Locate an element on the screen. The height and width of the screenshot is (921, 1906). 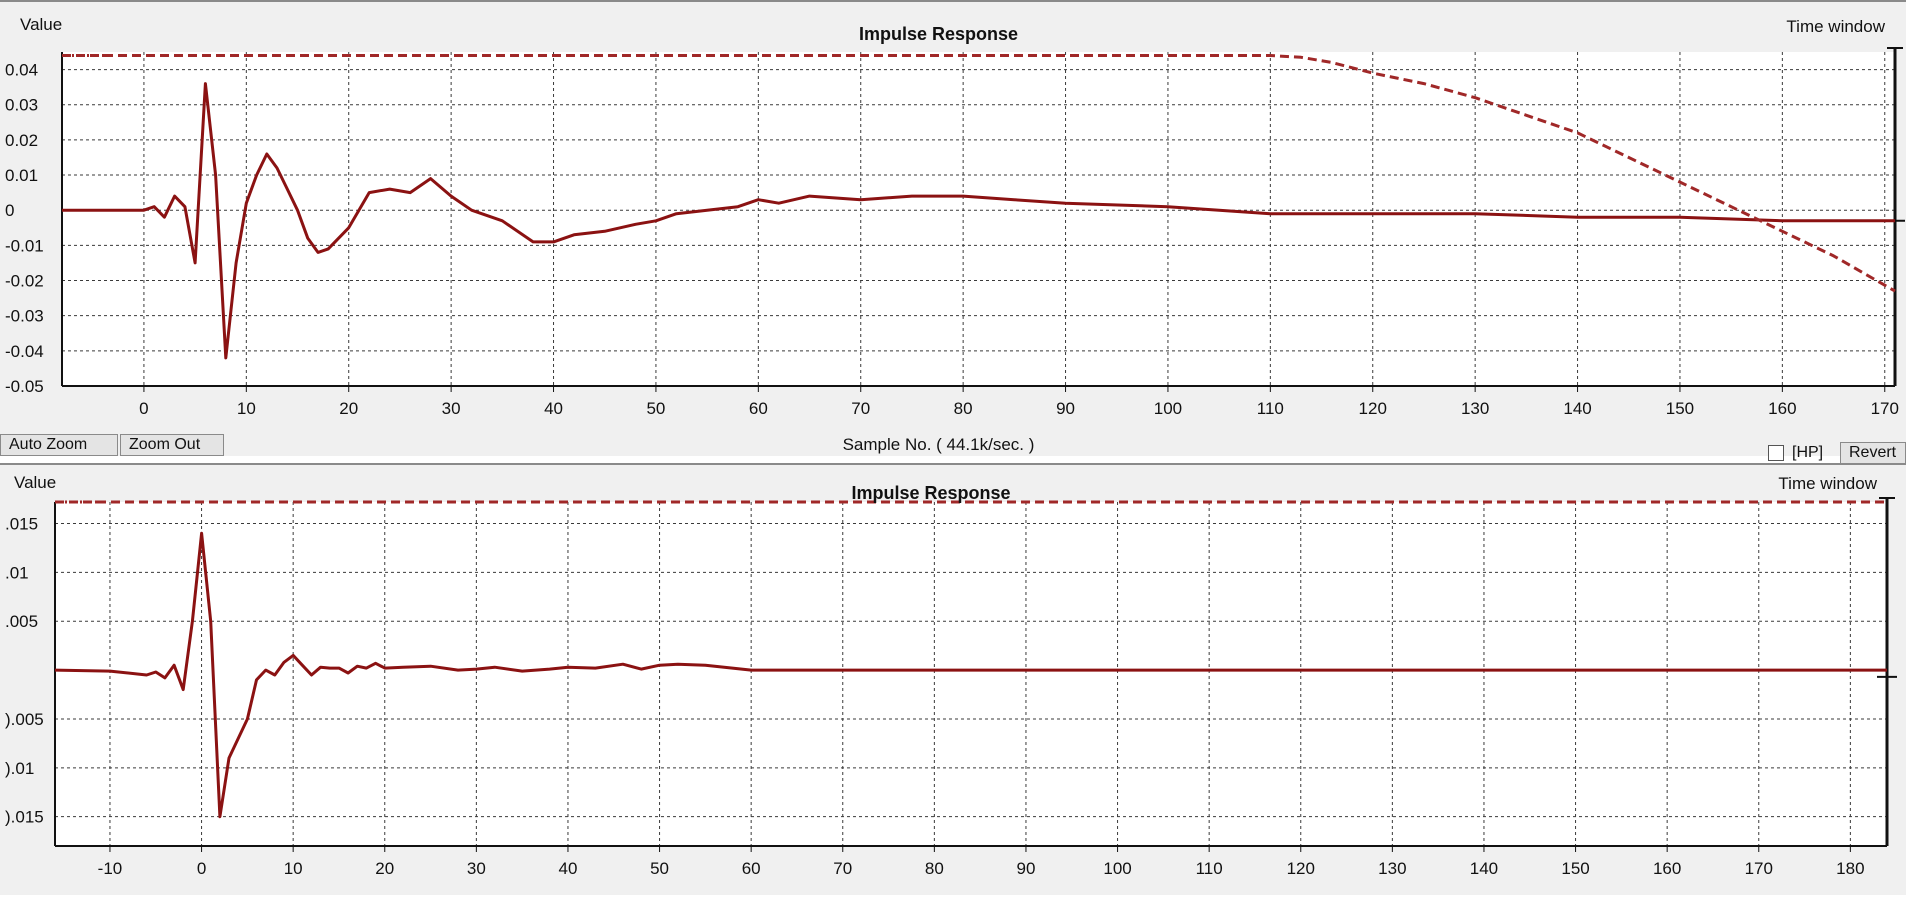
y-tick-label: ).01 is located at coordinates (19, 768).